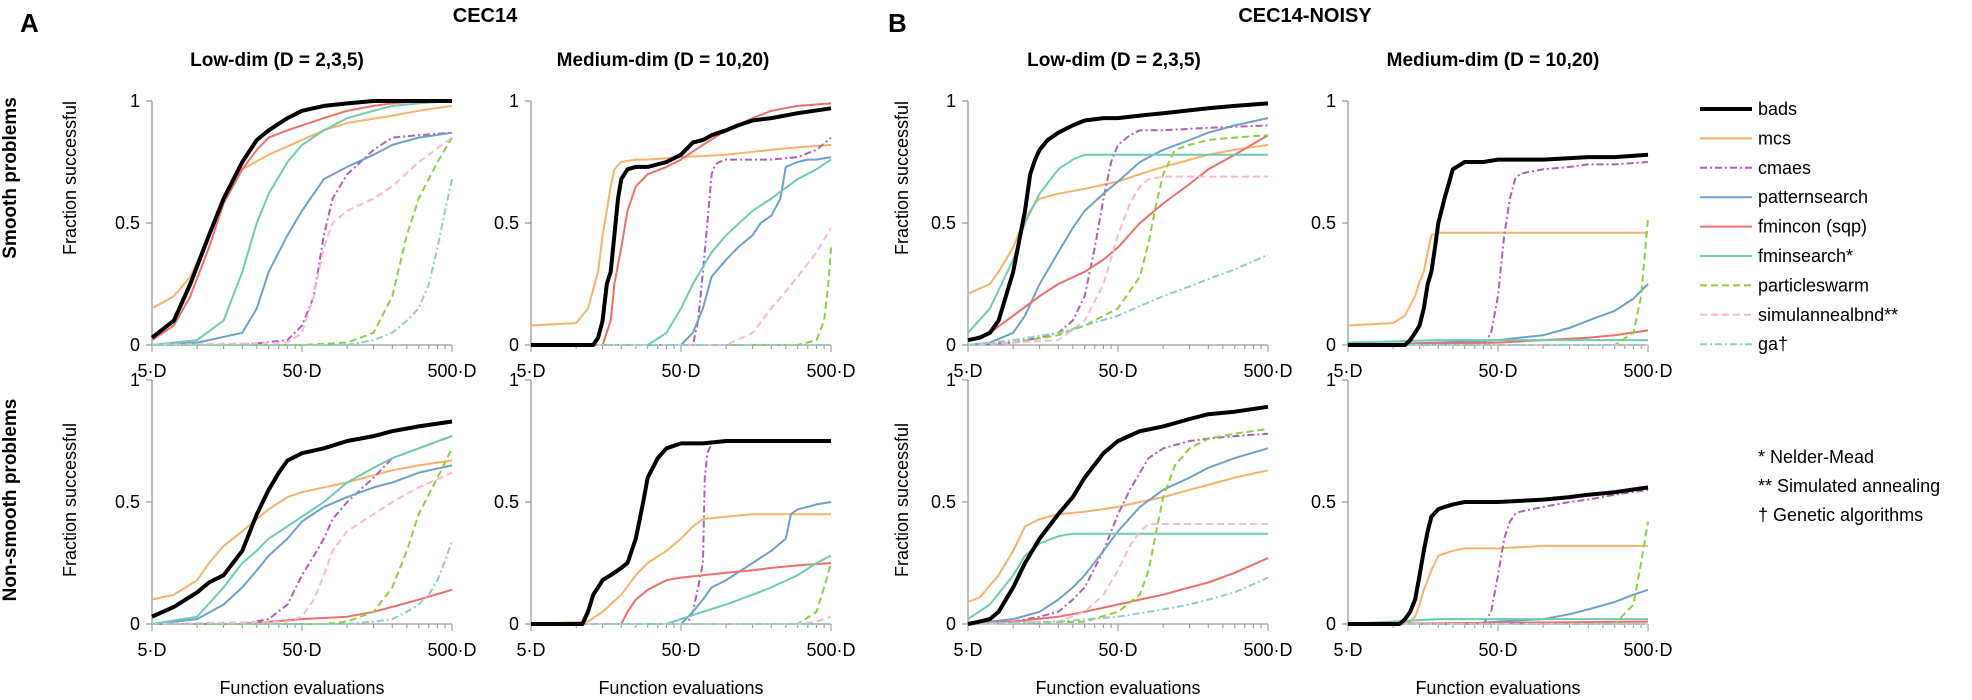 The image size is (1972, 700). I want to click on footnote-genetic-algorithms: † Genetic algorithms, so click(1840, 515).